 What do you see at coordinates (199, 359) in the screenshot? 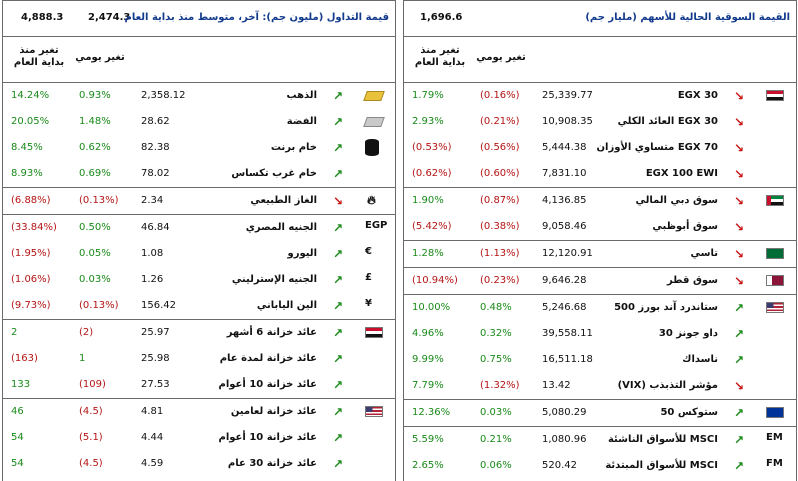
I see `table-row: (163) 1 25.98 عائد خزانة لمدة عام ↗` at bounding box center [199, 359].